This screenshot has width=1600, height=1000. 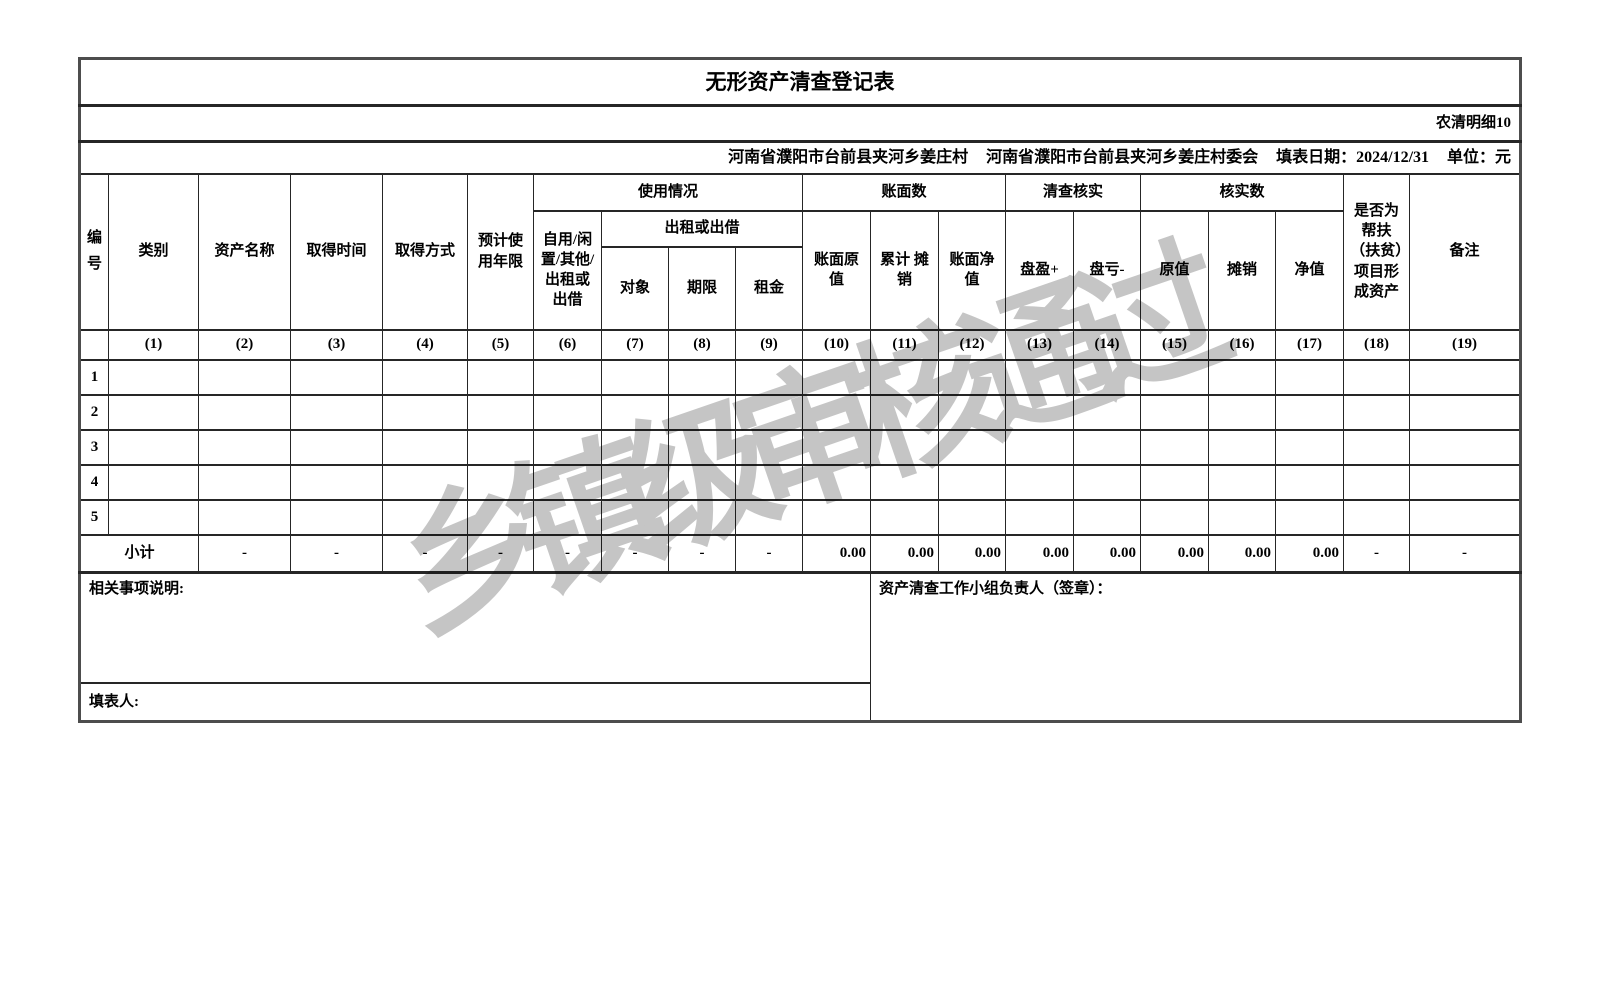 I want to click on col-number: (9), so click(x=769, y=344).